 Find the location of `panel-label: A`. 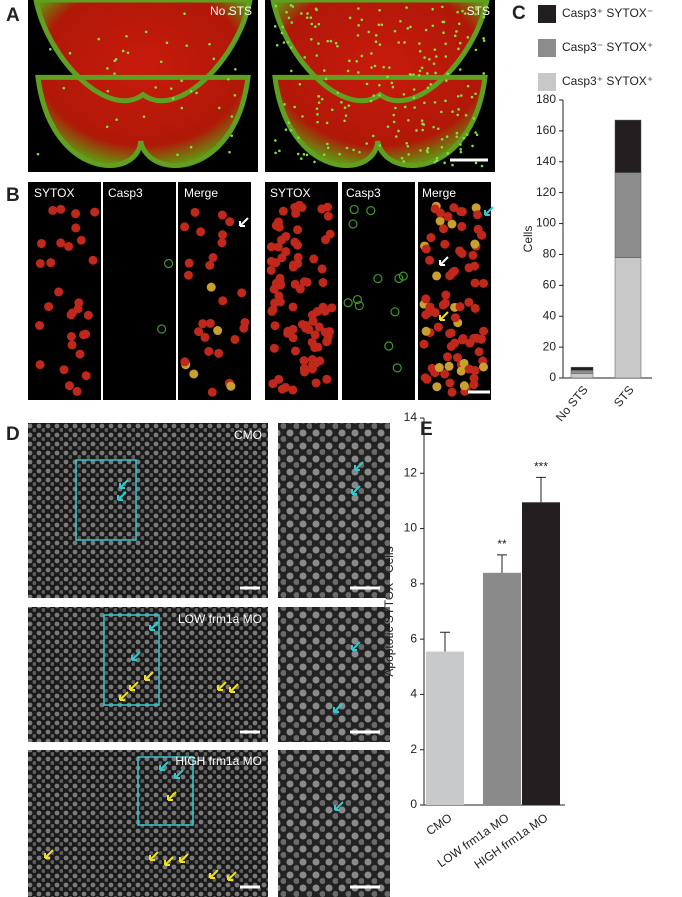

panel-label: A is located at coordinates (13, 15).